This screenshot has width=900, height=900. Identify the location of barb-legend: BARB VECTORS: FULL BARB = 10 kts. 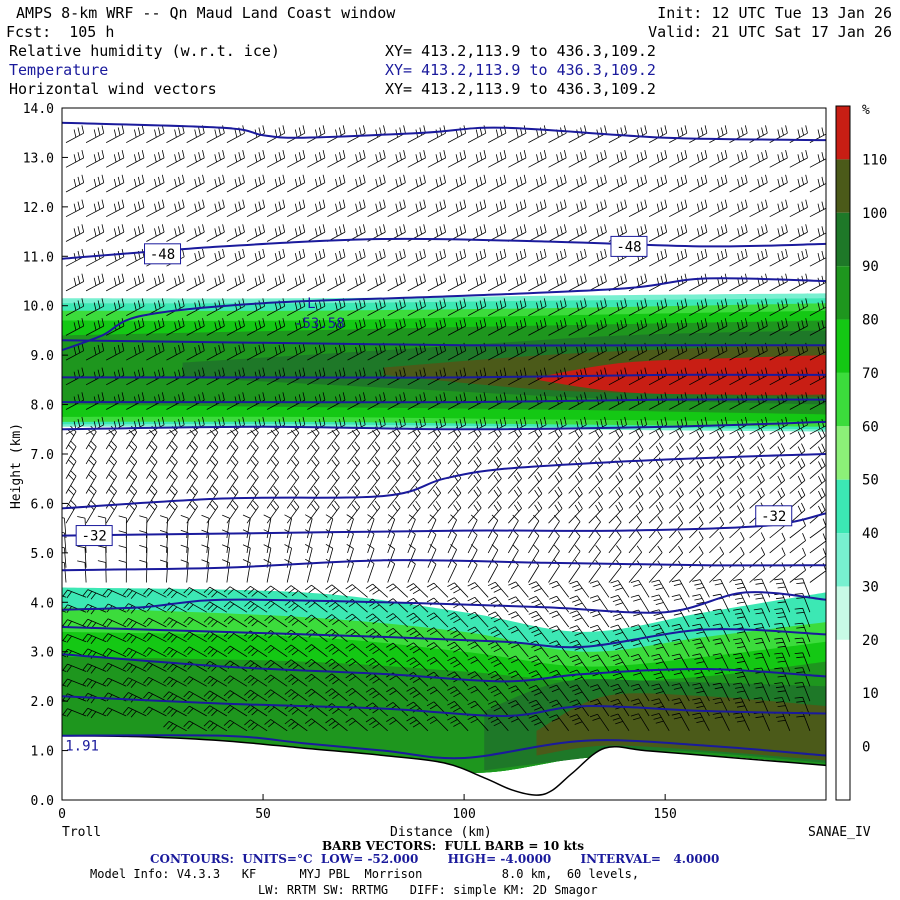
(453, 846).